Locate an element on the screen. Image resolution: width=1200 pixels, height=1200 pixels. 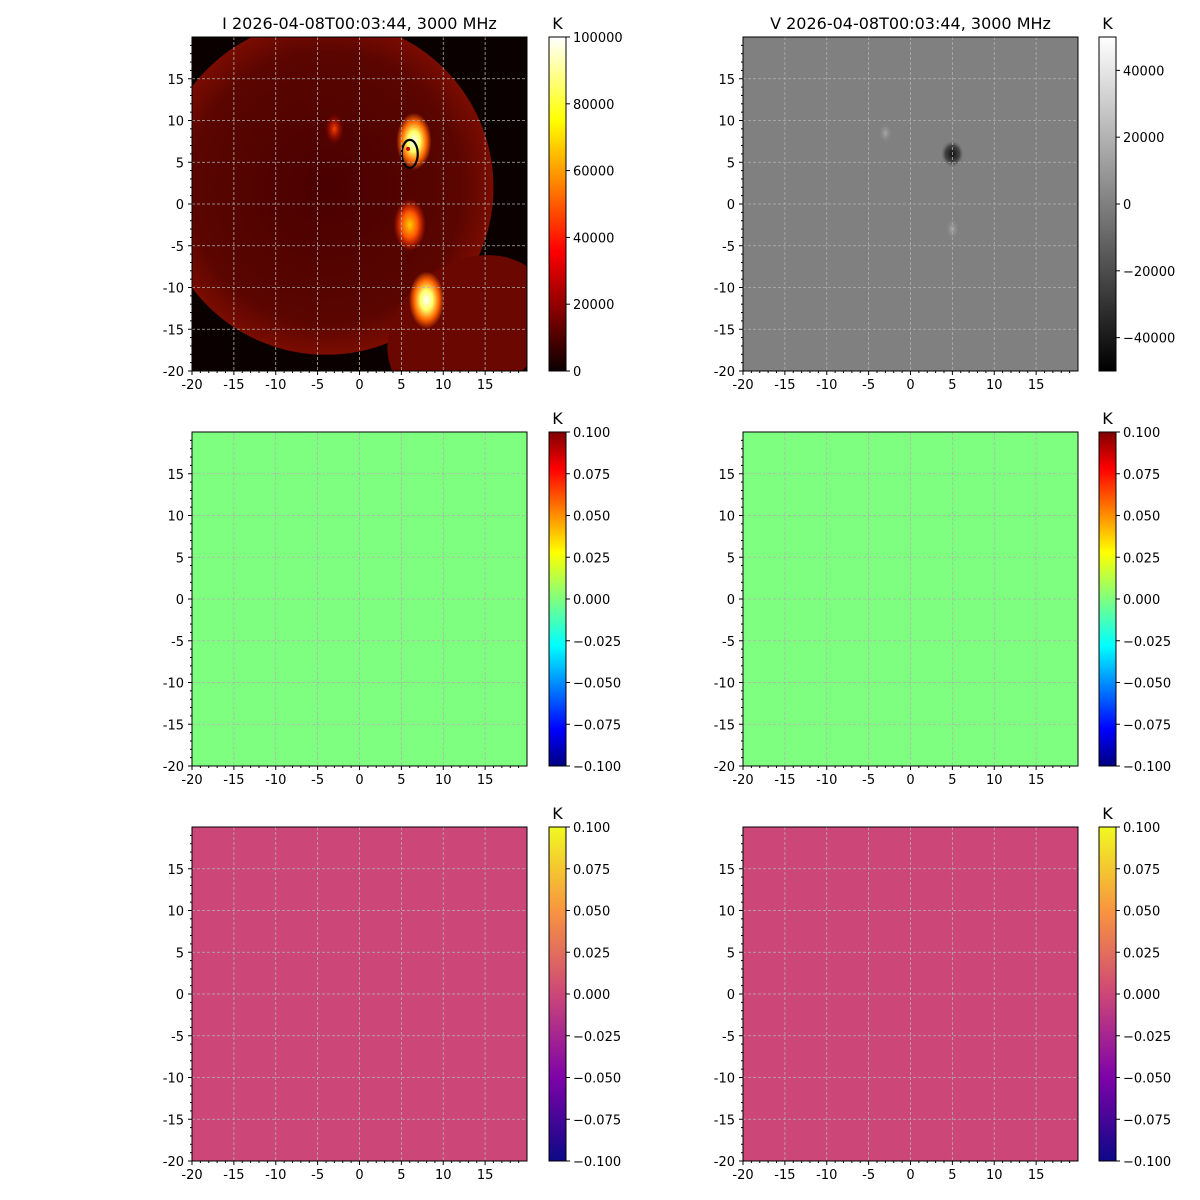
colorbar-tick-label: 0 is located at coordinates (1127, 205).